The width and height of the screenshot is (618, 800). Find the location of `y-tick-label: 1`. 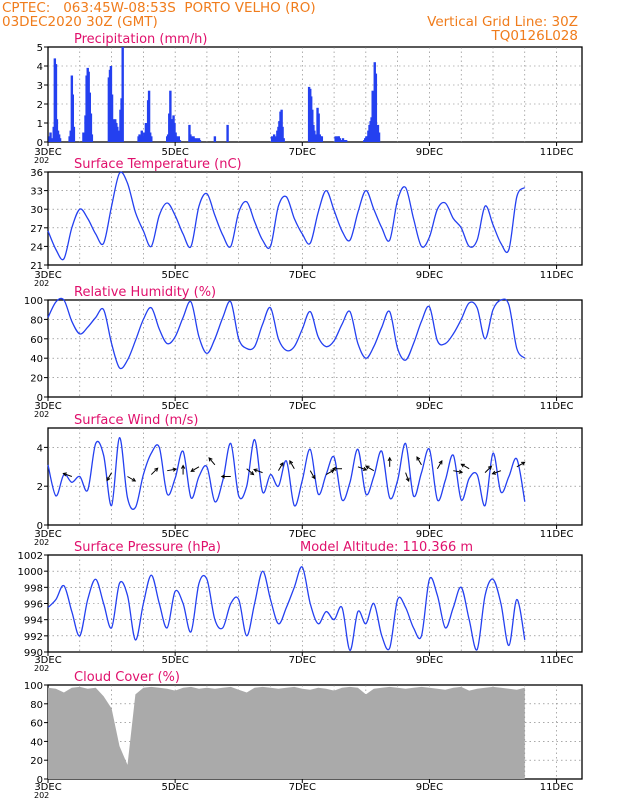

y-tick-label: 1 is located at coordinates (40, 124).